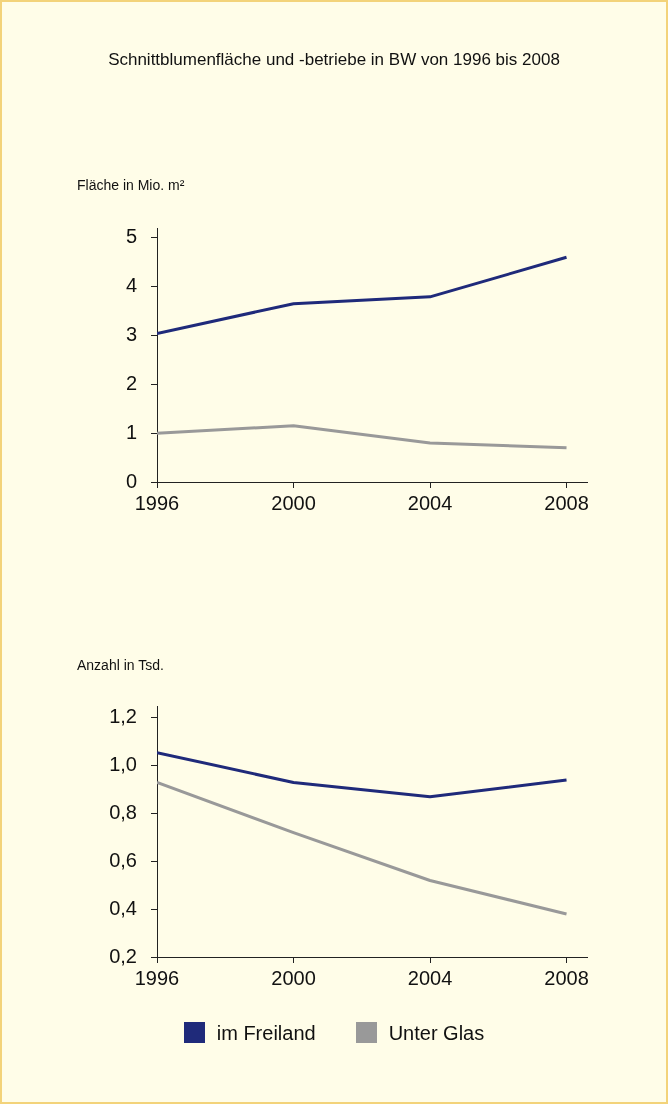 This screenshot has height=1104, width=668. What do you see at coordinates (123, 812) in the screenshot?
I see `y-tick-label: 0,8` at bounding box center [123, 812].